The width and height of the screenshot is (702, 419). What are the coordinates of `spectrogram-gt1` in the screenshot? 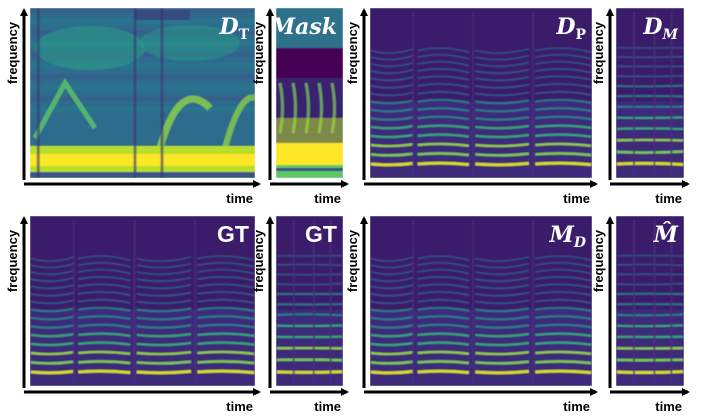 It's located at (142, 301).